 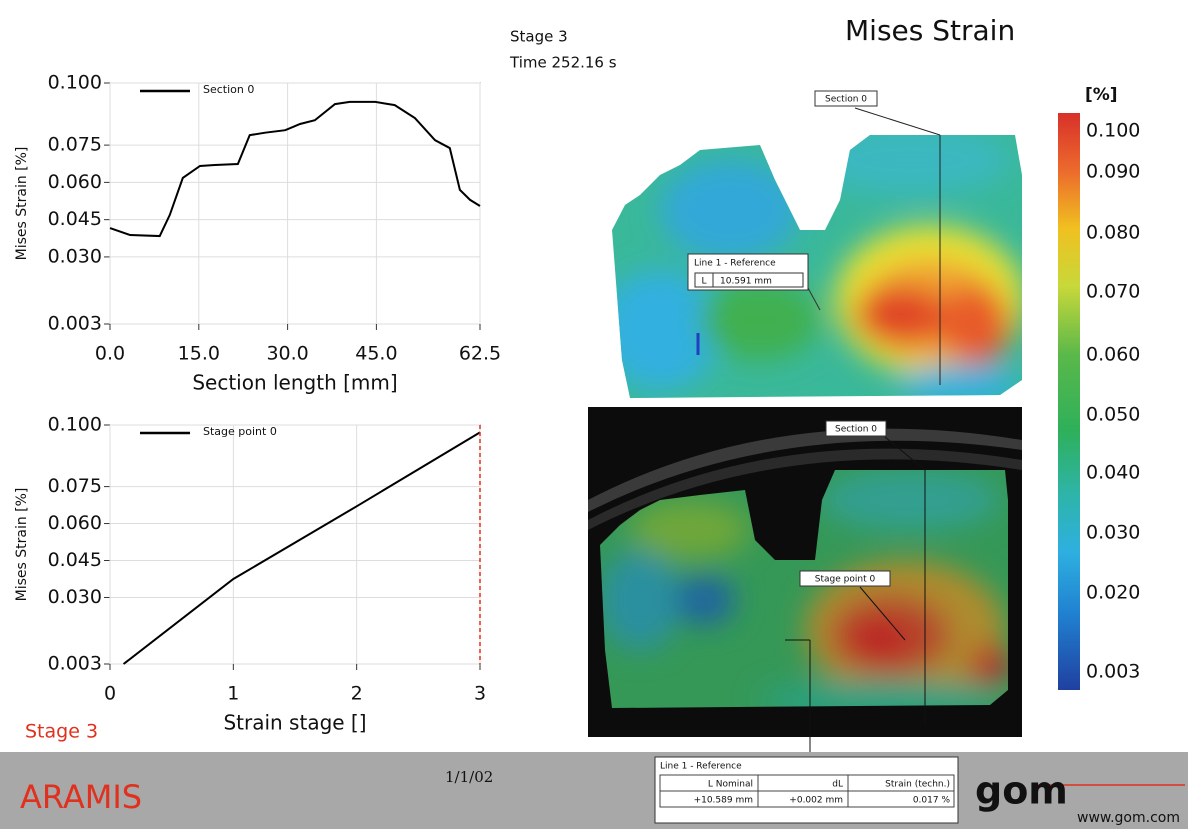 What do you see at coordinates (1128, 818) in the screenshot?
I see `url: www.gom.com` at bounding box center [1128, 818].